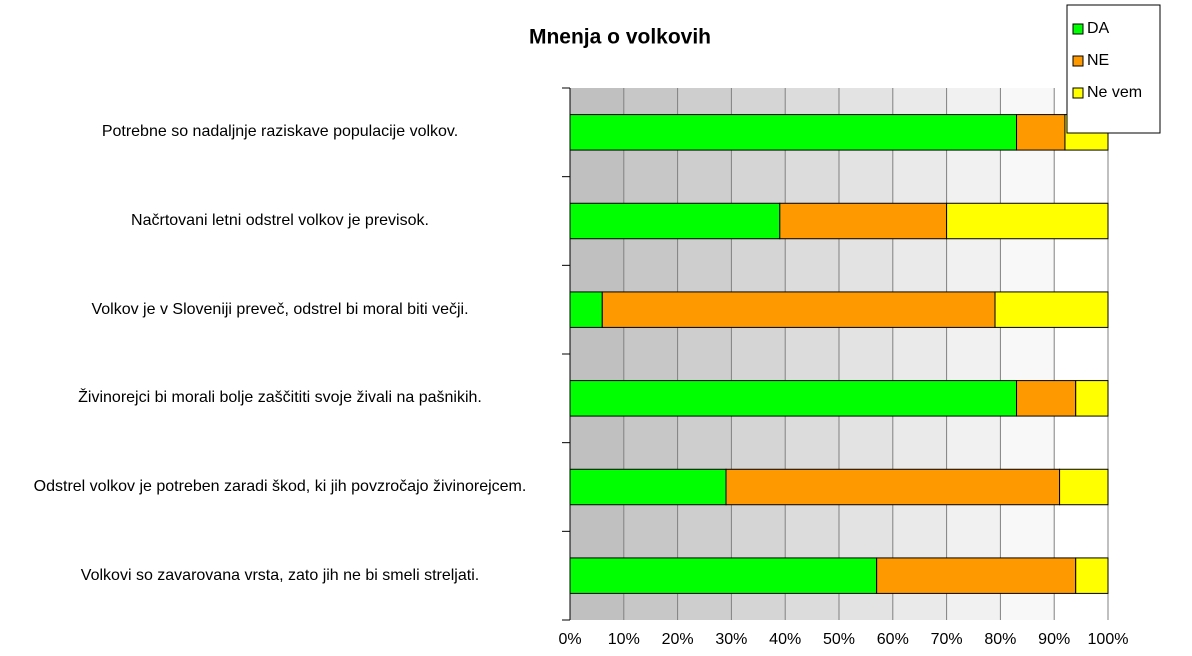 The height and width of the screenshot is (656, 1192). I want to click on x-tick-label: 10%, so click(624, 639).